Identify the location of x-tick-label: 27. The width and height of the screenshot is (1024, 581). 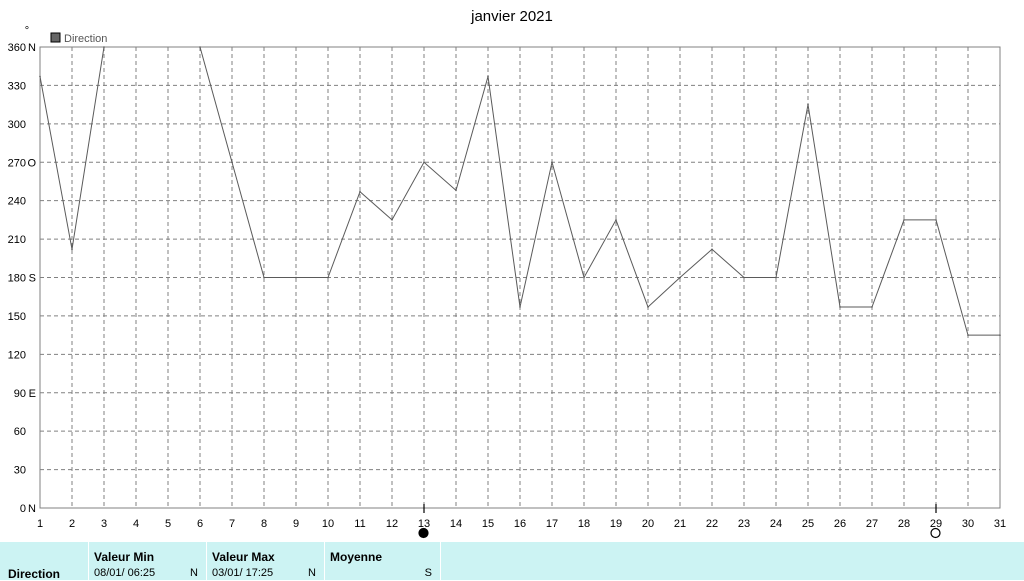
(872, 524).